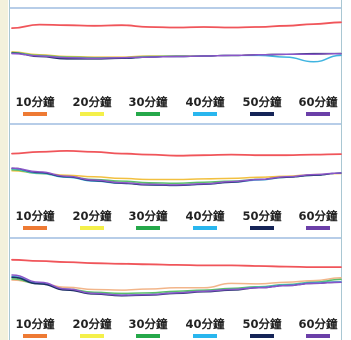 The height and width of the screenshot is (340, 351). Describe the element at coordinates (205, 216) in the screenshot. I see `legend-label-2-4: 40分鐘` at that location.